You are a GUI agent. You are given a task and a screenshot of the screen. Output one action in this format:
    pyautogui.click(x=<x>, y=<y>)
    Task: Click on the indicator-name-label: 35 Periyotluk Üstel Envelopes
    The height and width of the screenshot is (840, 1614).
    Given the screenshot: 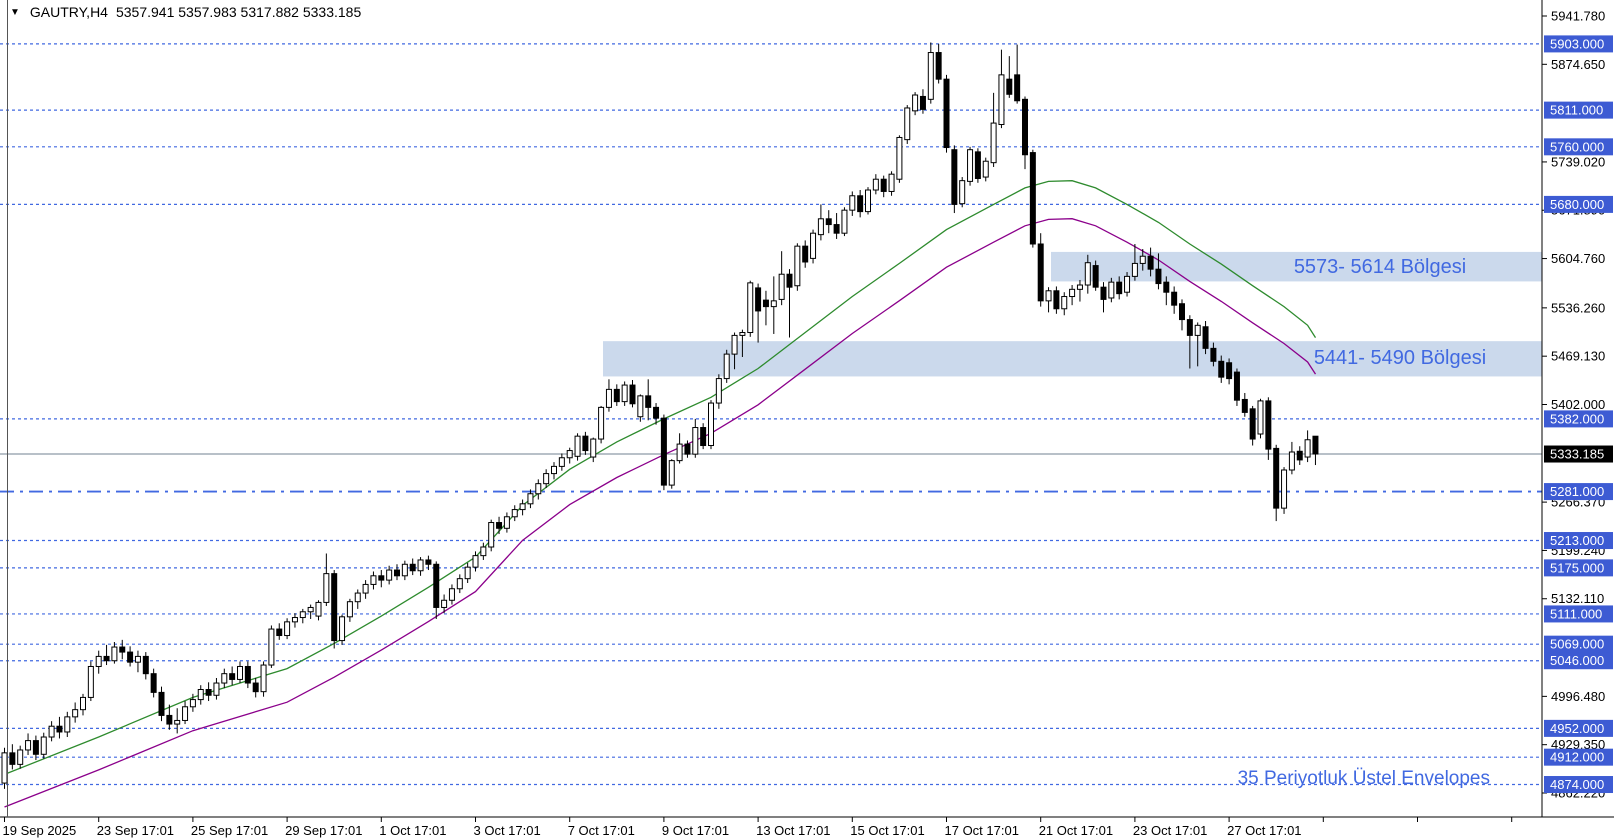 What is the action you would take?
    pyautogui.click(x=1363, y=778)
    